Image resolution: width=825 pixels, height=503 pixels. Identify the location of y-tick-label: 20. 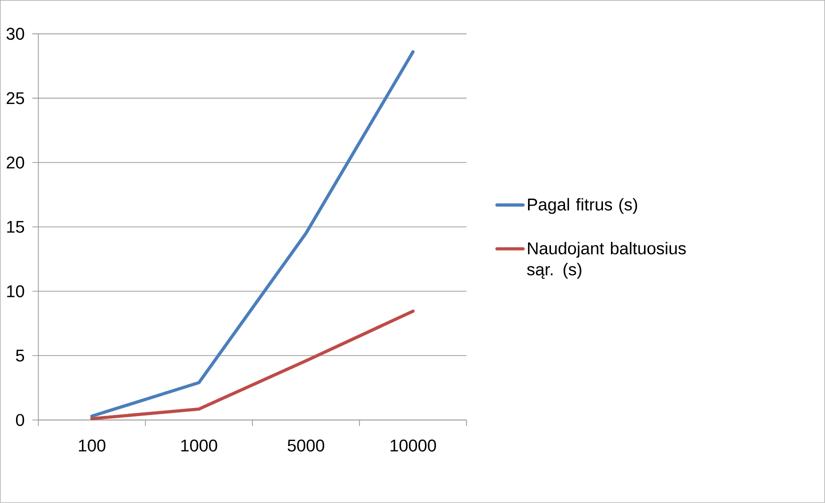
(15, 162).